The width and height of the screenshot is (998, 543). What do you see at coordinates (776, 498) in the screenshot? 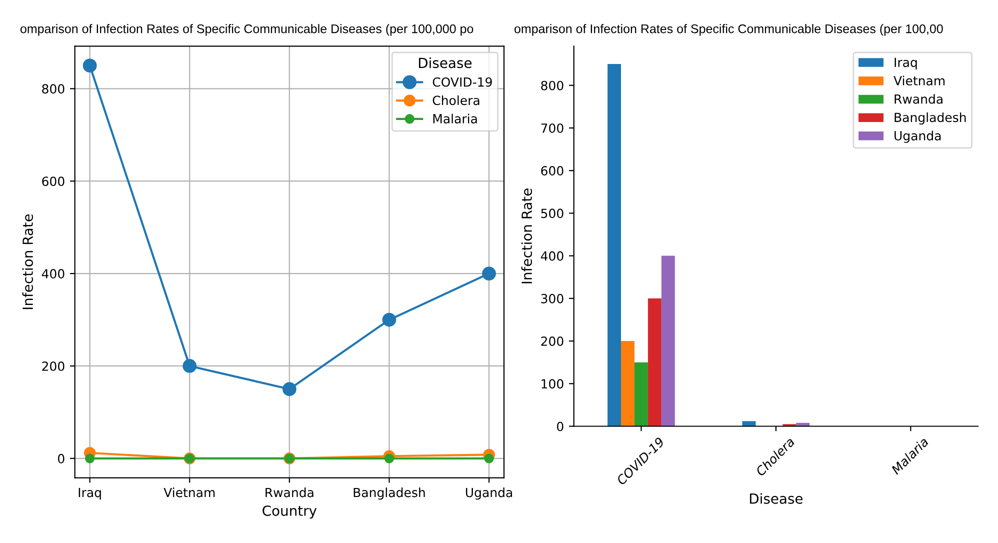
I see `x-axis-title: Disease` at bounding box center [776, 498].